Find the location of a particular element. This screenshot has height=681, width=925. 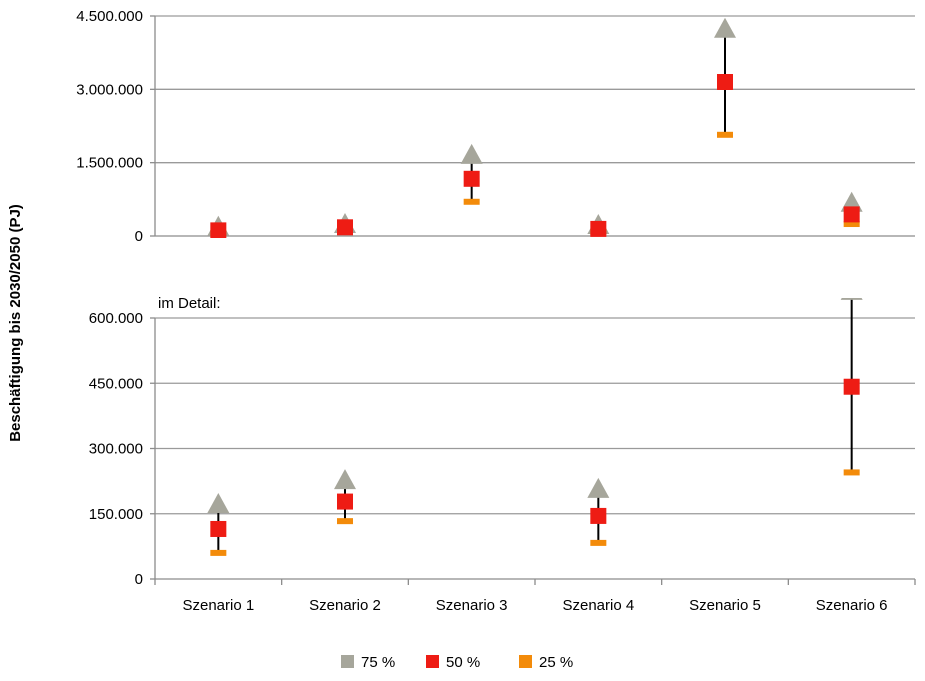

y-tick-label: 600.000 is located at coordinates (116, 318).